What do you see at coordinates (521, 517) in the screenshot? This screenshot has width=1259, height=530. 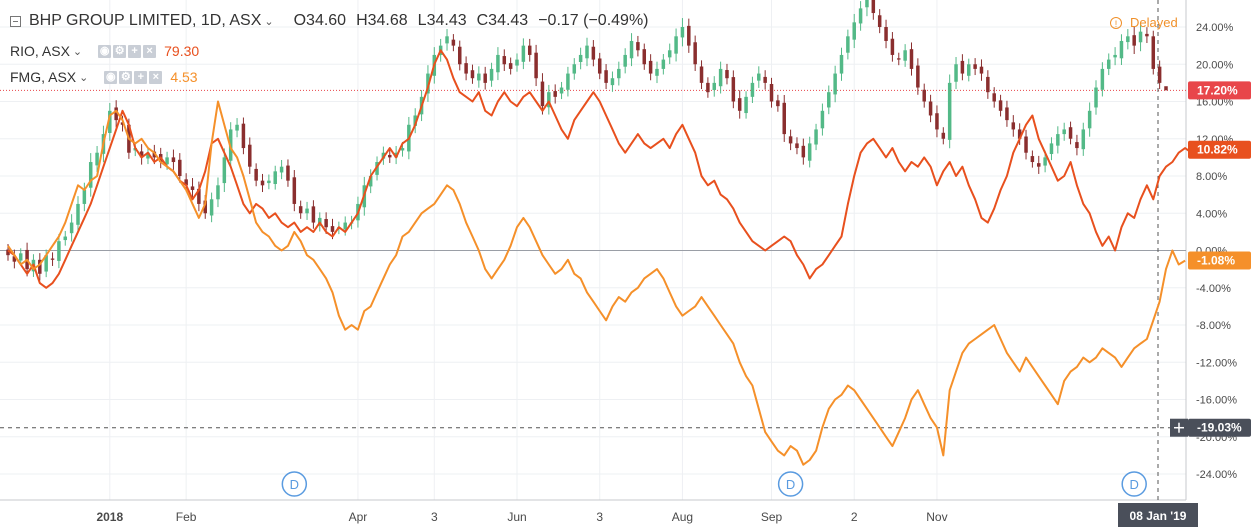 I see `time-axis: 2018 Feb Apr 3 Jun 3 Aug Sep 2 Nov` at bounding box center [521, 517].